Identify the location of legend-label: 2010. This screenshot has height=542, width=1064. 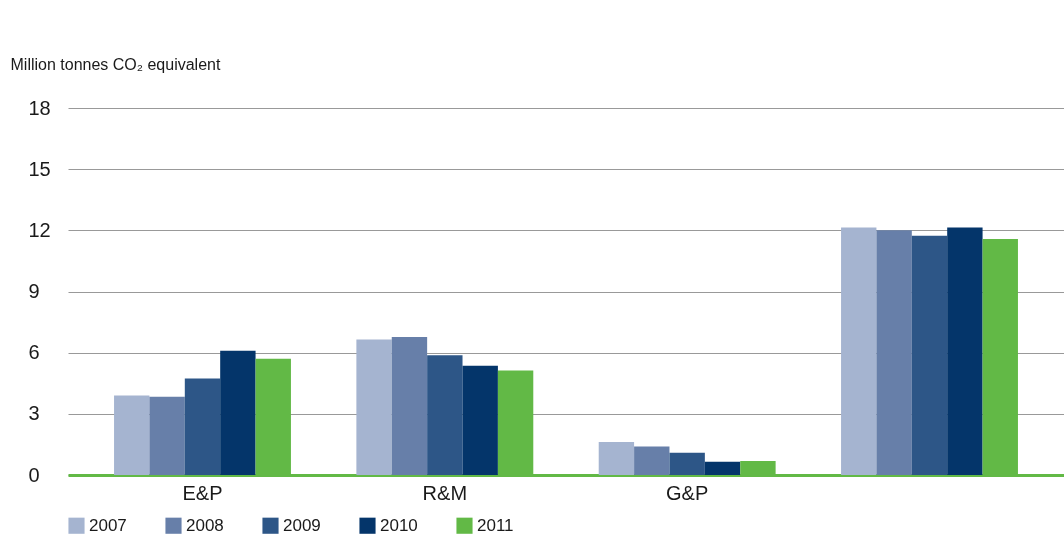
(399, 525).